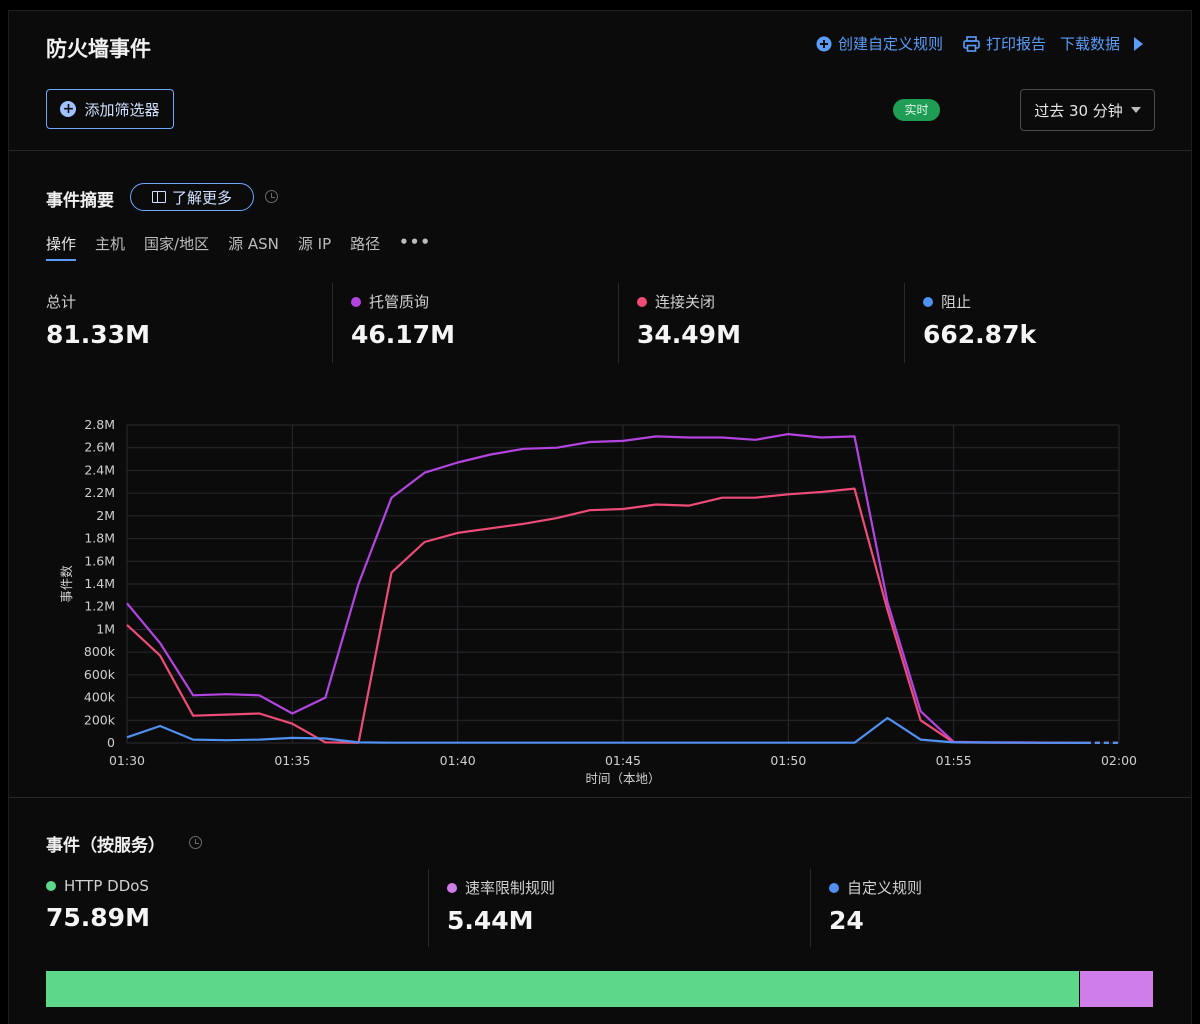  I want to click on y-tick-label: 1M, so click(105, 628).